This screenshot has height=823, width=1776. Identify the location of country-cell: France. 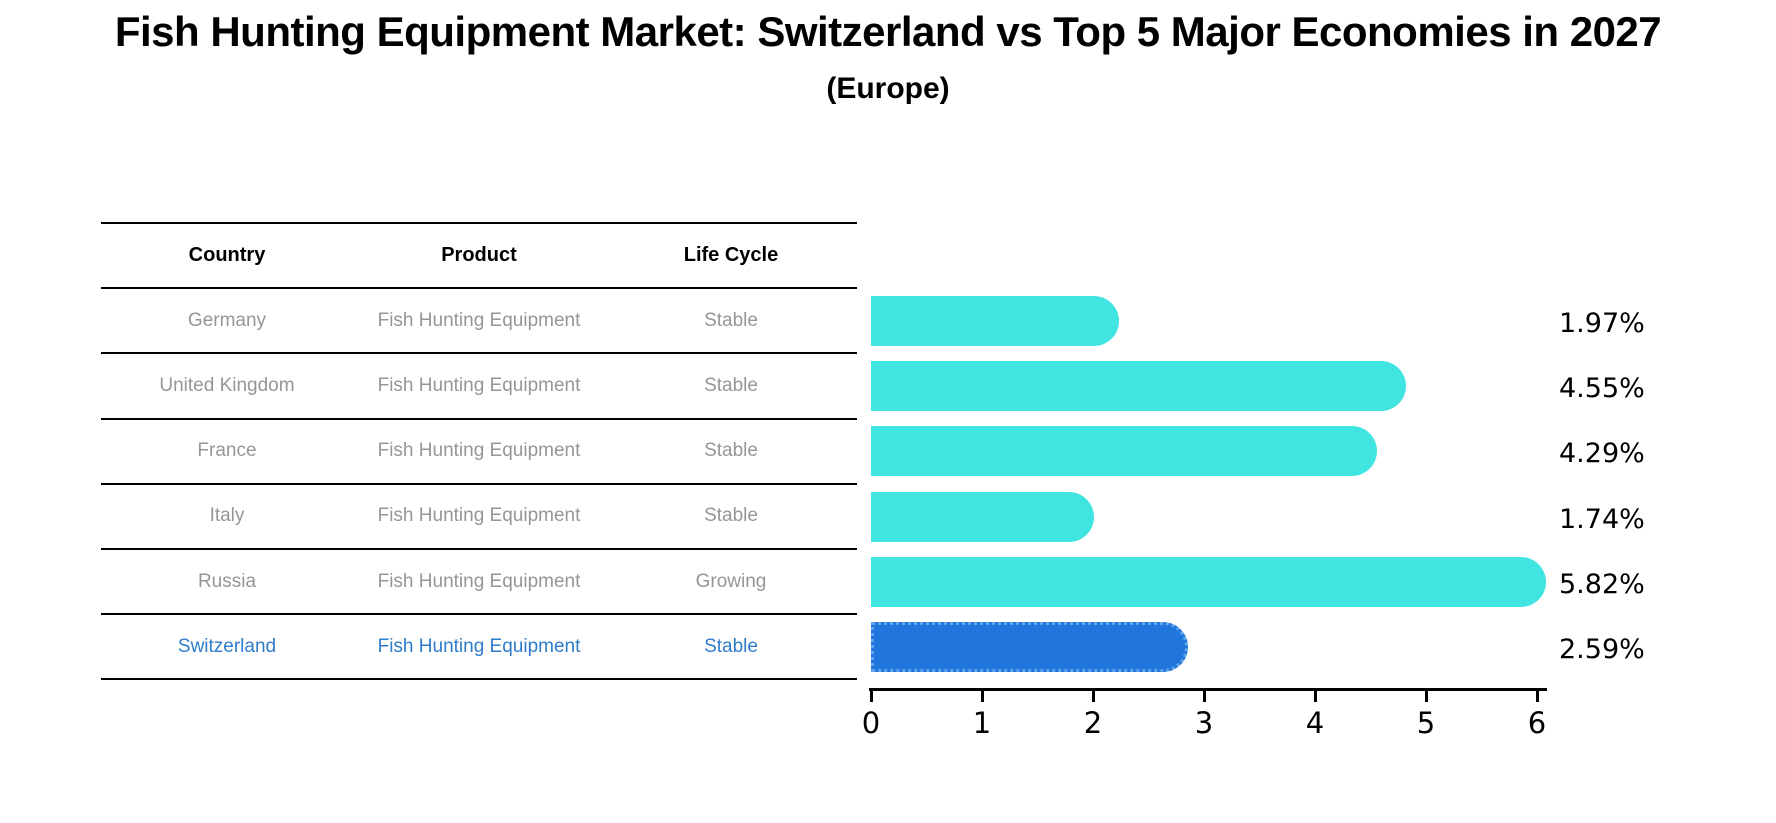
(227, 451).